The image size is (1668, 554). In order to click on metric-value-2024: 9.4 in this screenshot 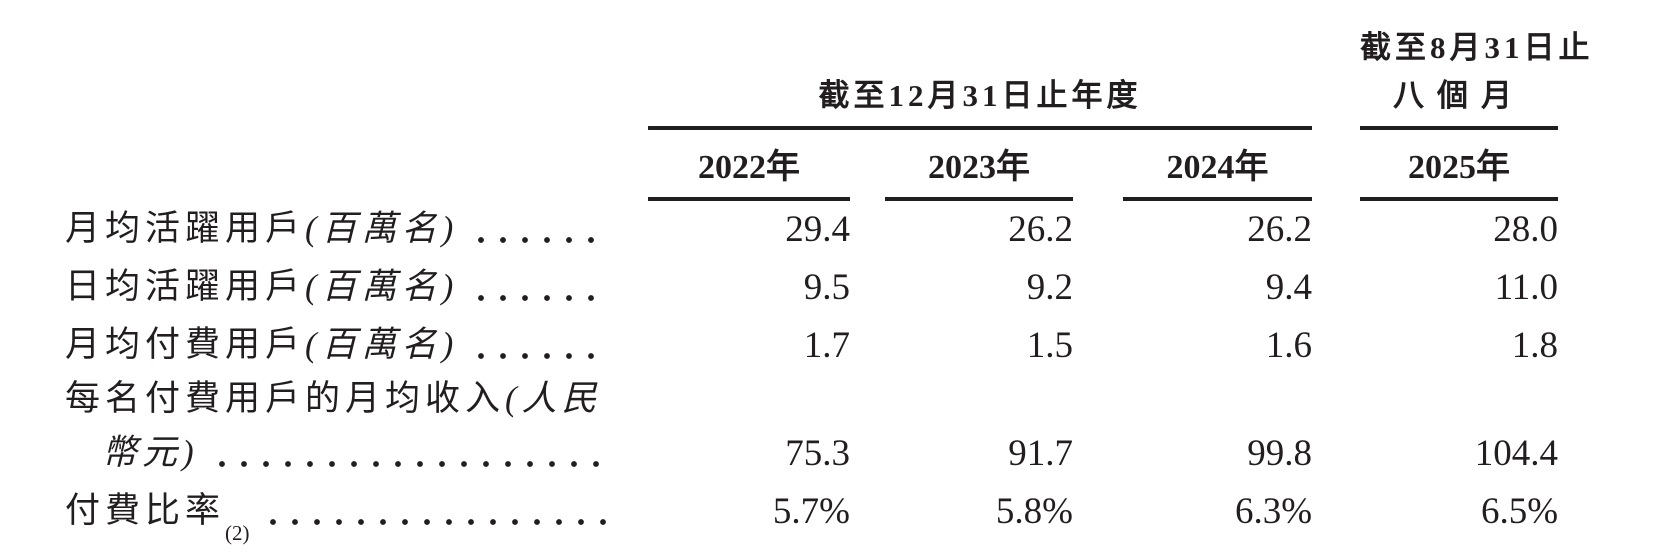, I will do `click(1289, 287)`.